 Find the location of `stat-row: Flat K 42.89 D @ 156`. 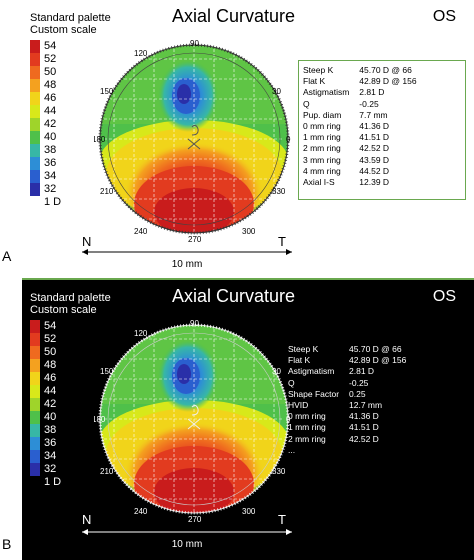

stat-row: Flat K 42.89 D @ 156 is located at coordinates (365, 81).